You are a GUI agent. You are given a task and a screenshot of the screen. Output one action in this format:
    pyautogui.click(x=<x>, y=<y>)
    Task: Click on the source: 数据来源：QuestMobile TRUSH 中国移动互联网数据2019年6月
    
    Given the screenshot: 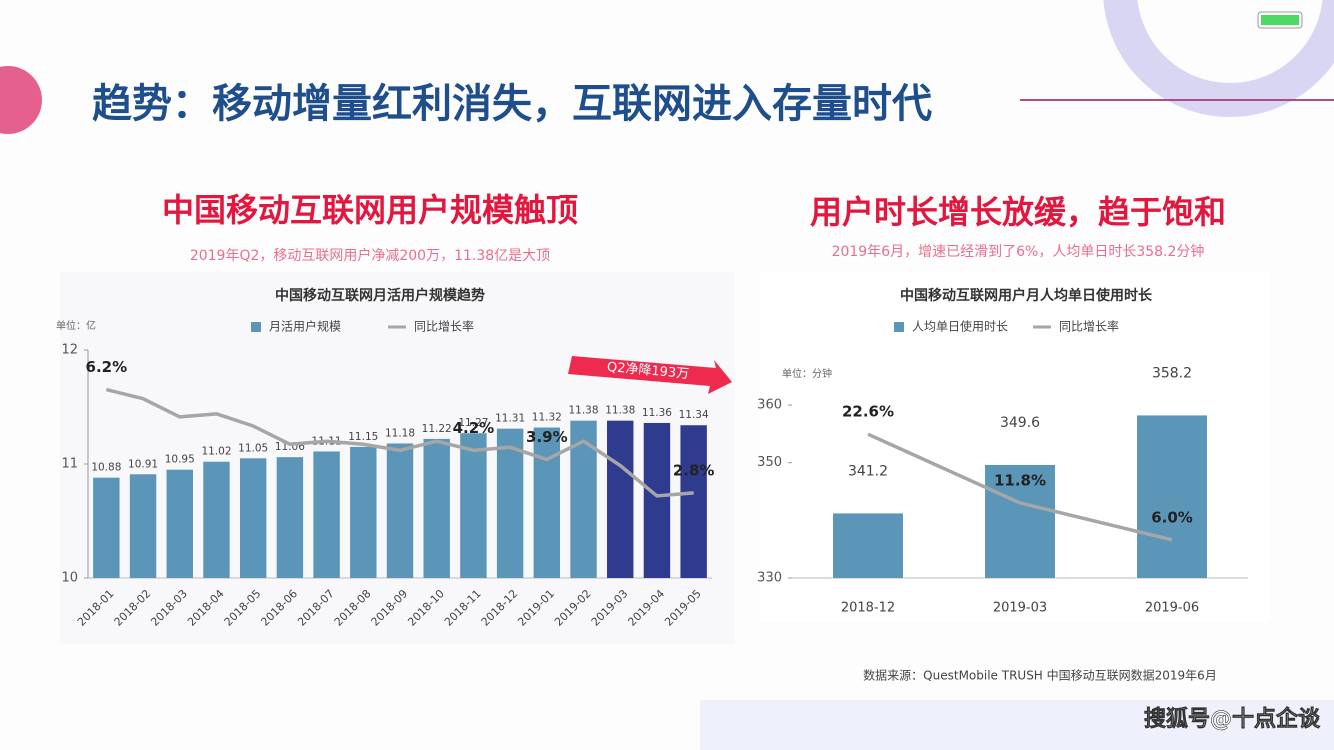 What is the action you would take?
    pyautogui.click(x=1040, y=675)
    